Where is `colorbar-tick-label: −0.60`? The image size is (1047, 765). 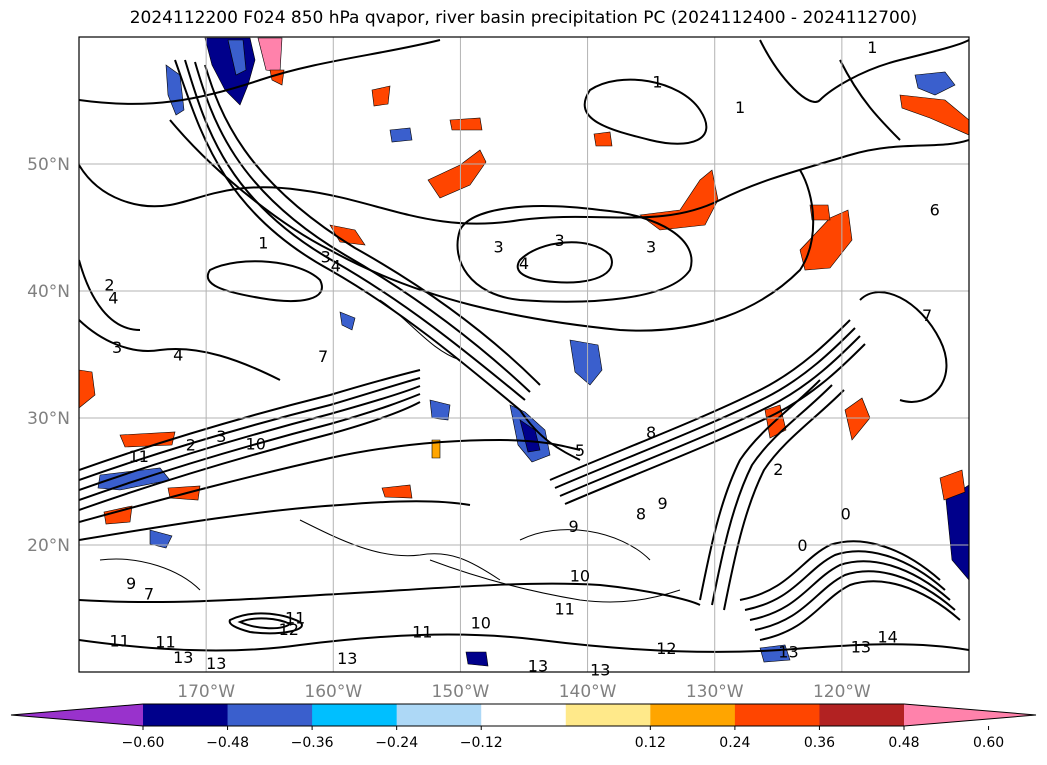
colorbar-tick-label: −0.60 is located at coordinates (143, 743).